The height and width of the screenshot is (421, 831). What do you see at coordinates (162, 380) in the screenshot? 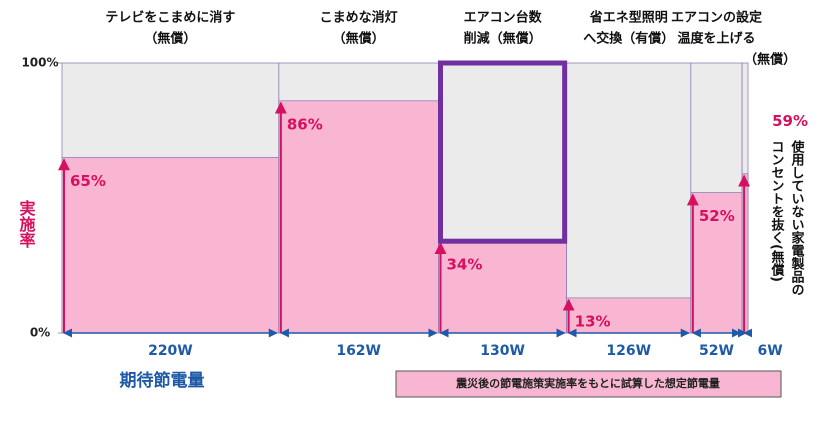
I see `x-axis-label: 期待節電量` at bounding box center [162, 380].